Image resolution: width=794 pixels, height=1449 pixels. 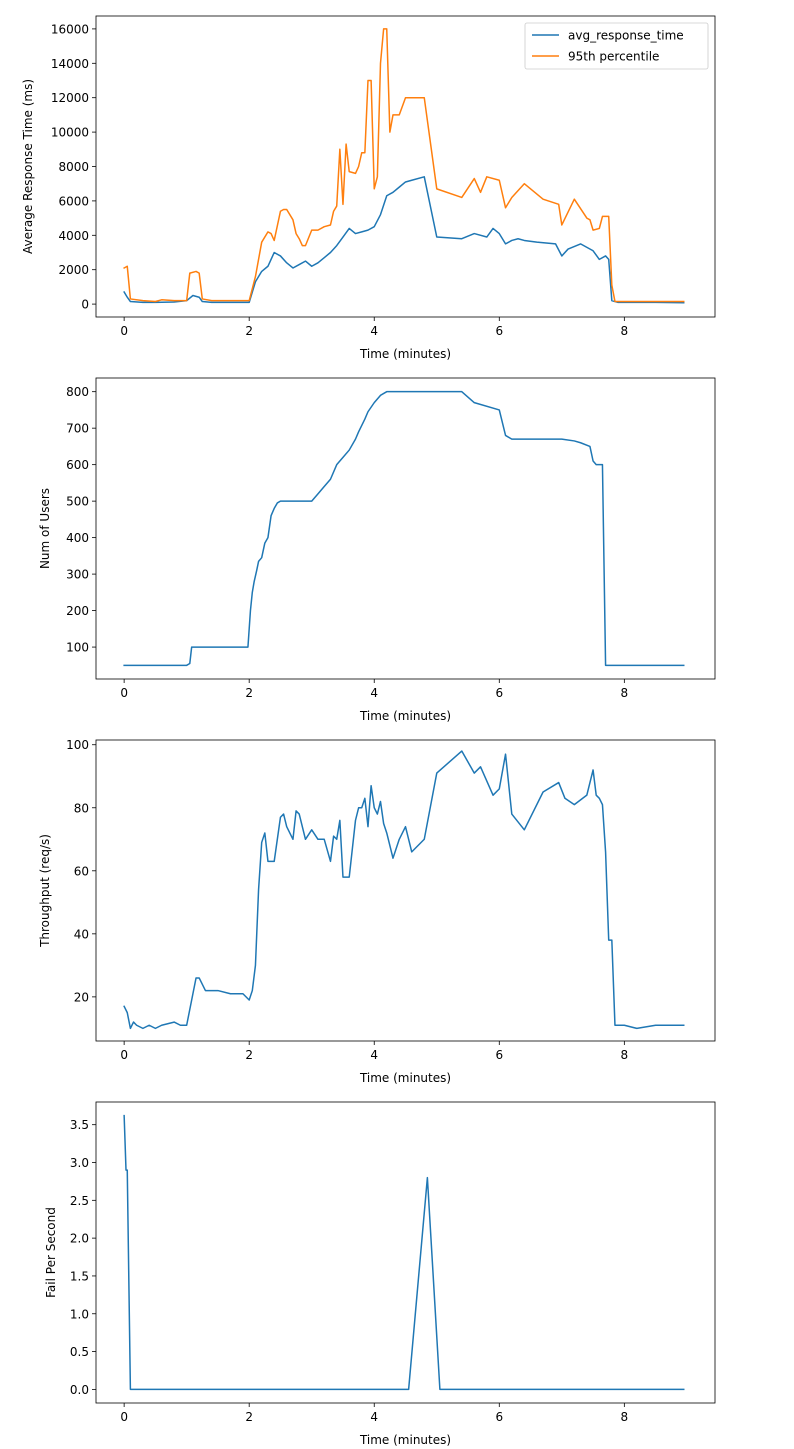 What do you see at coordinates (404, 240) in the screenshot?
I see `series-line-avg-response-time` at bounding box center [404, 240].